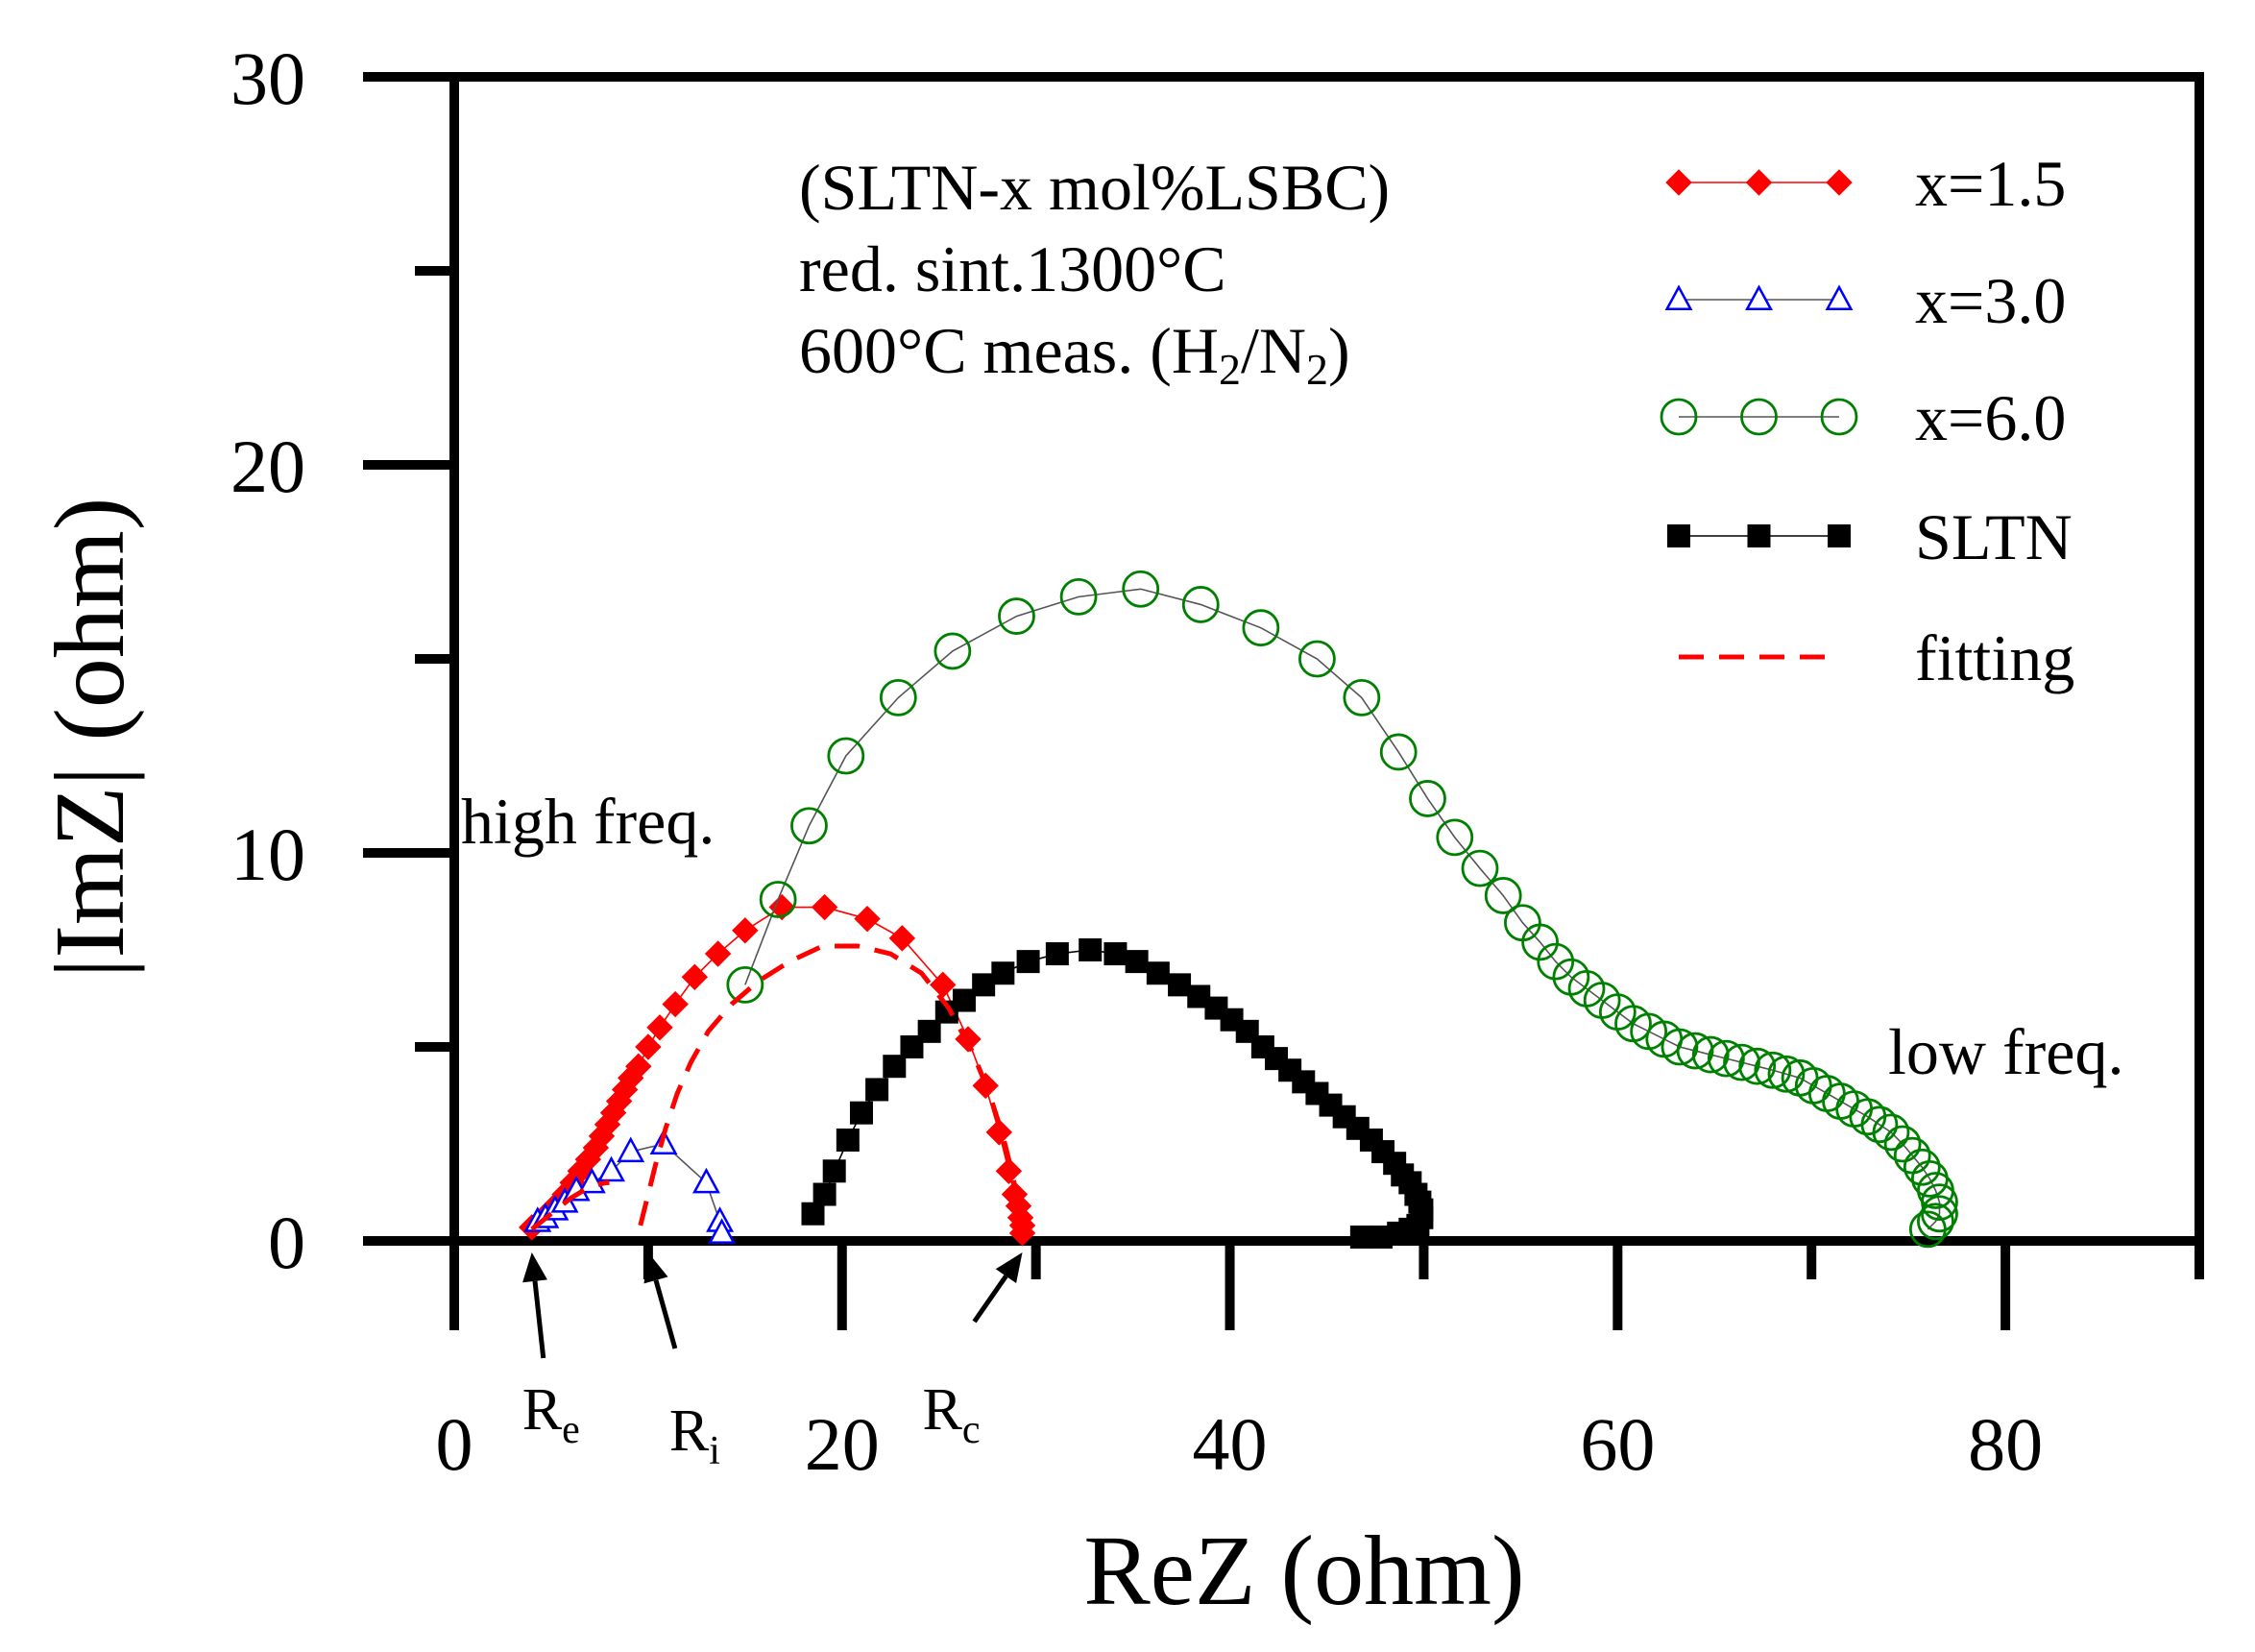 The image size is (2255, 1652). I want to click on y-axis-title: |ImZ| (ohm), so click(90, 738).